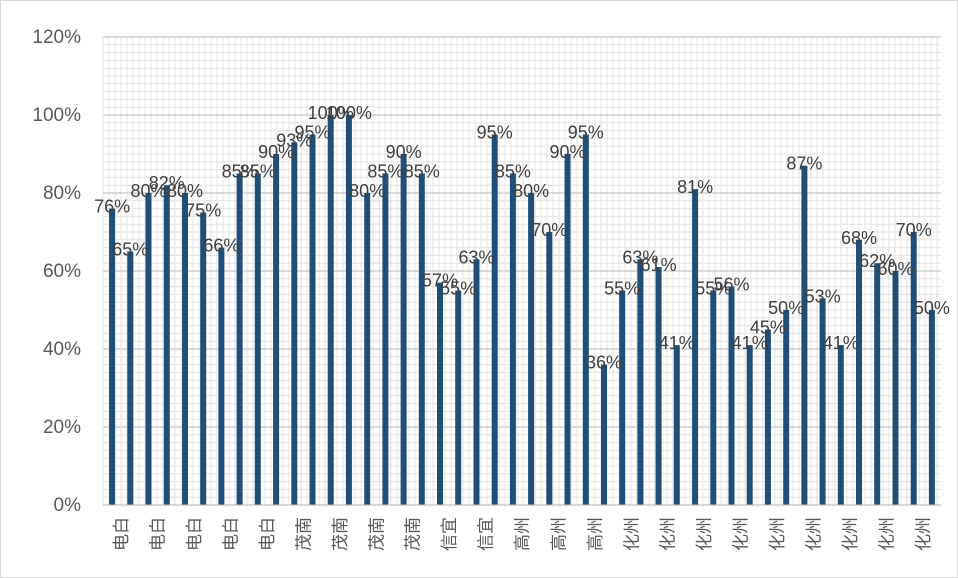 Image resolution: width=958 pixels, height=578 pixels. What do you see at coordinates (112, 207) in the screenshot?
I see `bar-data-label: 76%` at bounding box center [112, 207].